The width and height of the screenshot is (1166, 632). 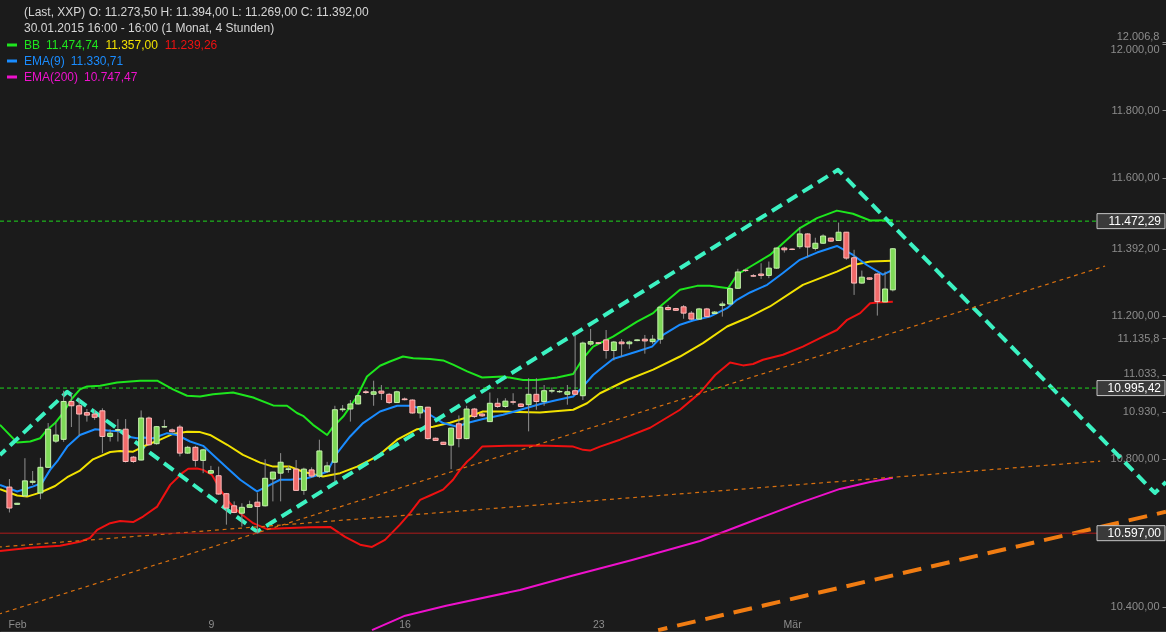 What do you see at coordinates (1135, 315) in the screenshot?
I see `y-tick-label: 11.200,00` at bounding box center [1135, 315].